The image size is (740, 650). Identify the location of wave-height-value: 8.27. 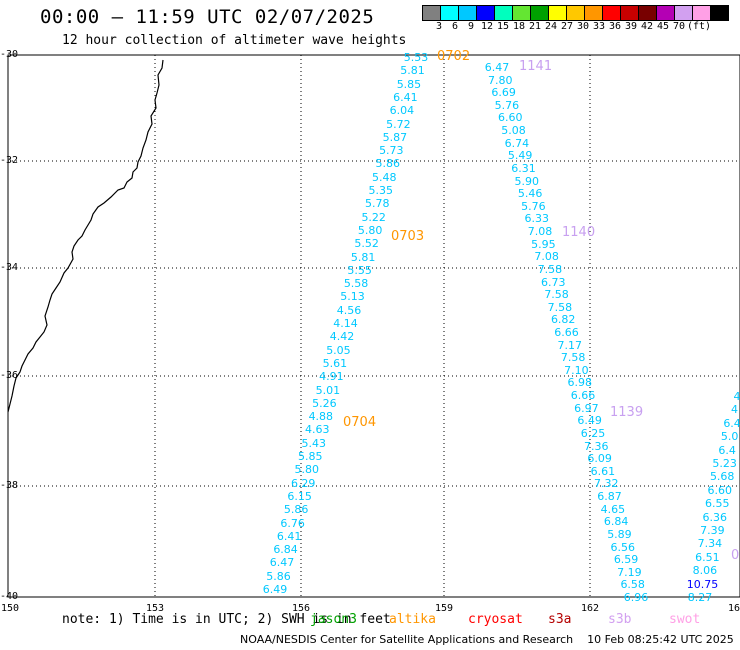
(700, 597).